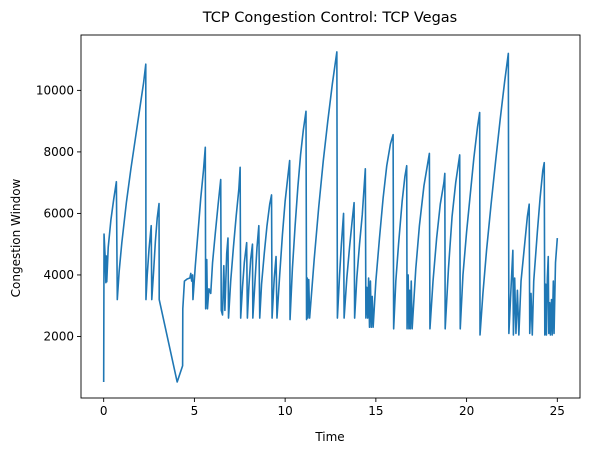 The image size is (589, 455). I want to click on x-tick-label: 25, so click(557, 411).